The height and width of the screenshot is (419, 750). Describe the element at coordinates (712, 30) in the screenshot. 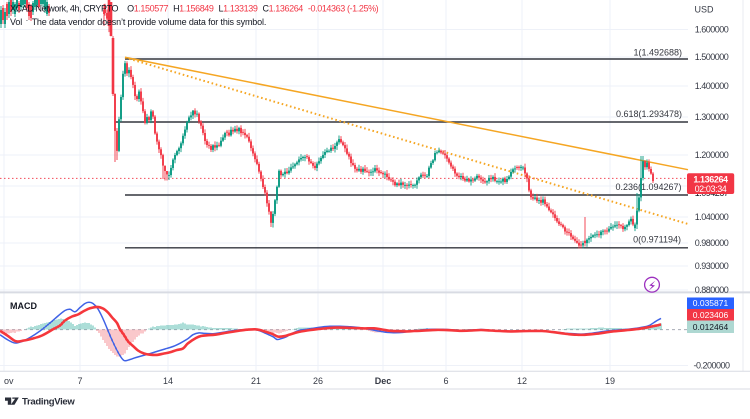

I see `svg-text: 1.600000` at that location.